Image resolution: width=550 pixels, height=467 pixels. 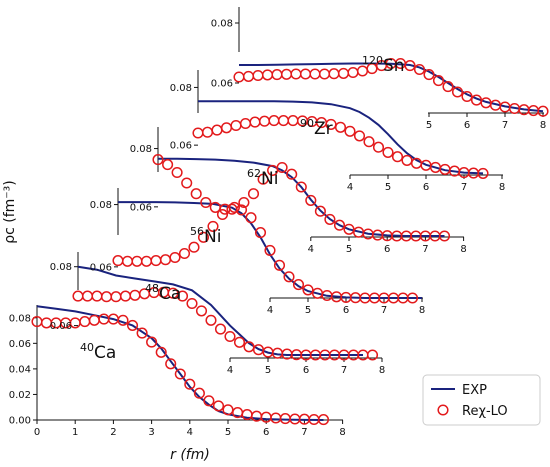 I want to click on legend-box, so click(x=481, y=400).